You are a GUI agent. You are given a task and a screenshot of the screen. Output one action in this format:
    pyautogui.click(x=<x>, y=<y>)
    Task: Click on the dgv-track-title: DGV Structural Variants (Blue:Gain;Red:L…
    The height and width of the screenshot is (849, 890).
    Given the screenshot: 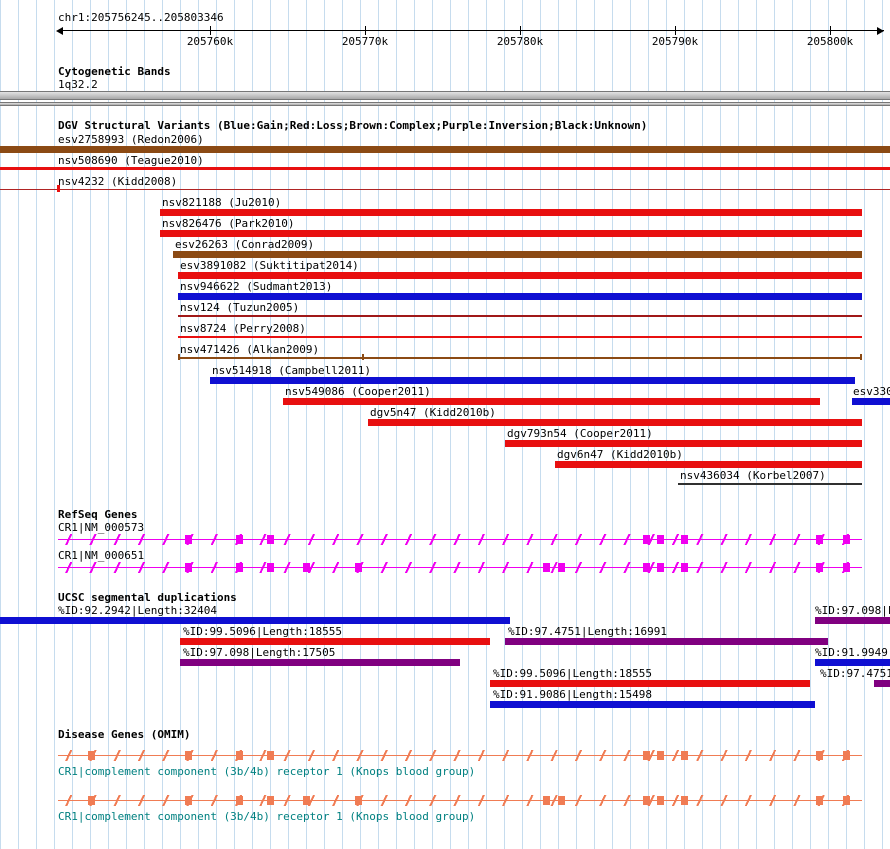 What is the action you would take?
    pyautogui.click(x=353, y=125)
    